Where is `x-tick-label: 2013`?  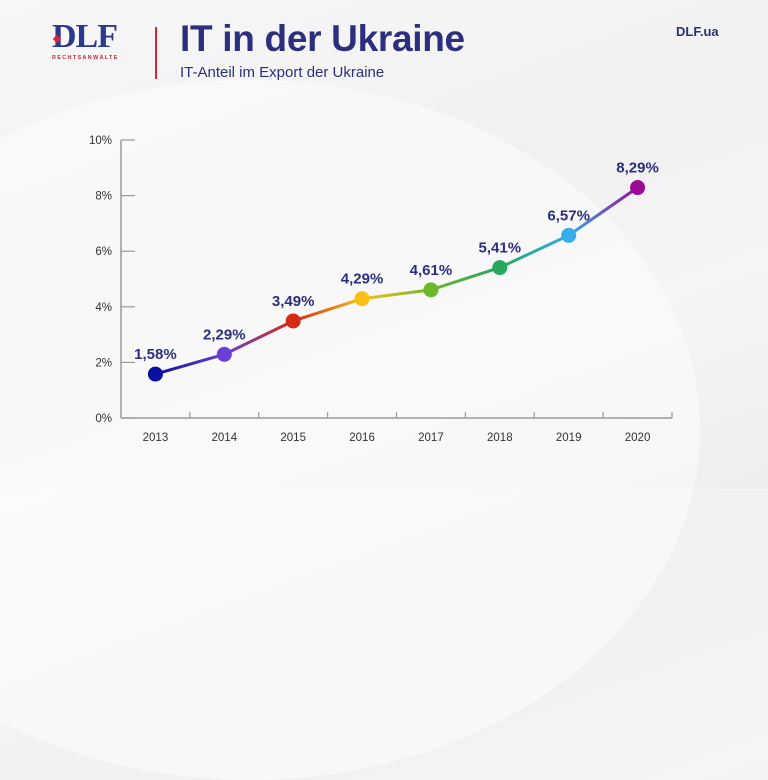
x-tick-label: 2013 is located at coordinates (156, 438).